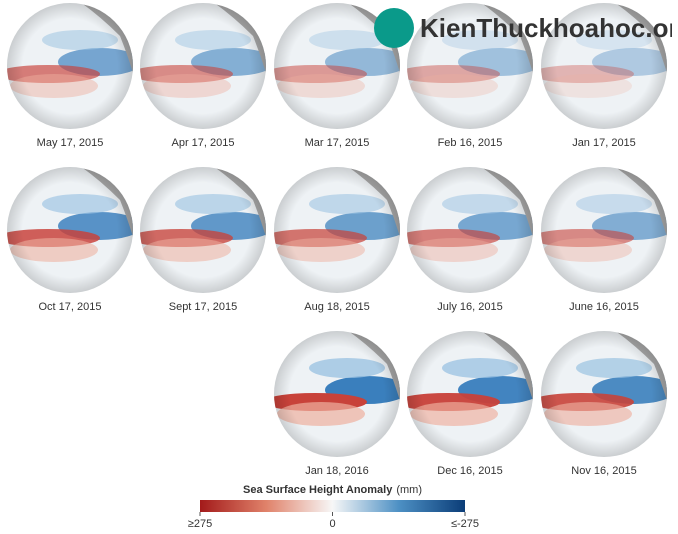 This screenshot has width=678, height=534. What do you see at coordinates (603, 471) in the screenshot?
I see `date-label: Nov 16, 2015` at bounding box center [603, 471].